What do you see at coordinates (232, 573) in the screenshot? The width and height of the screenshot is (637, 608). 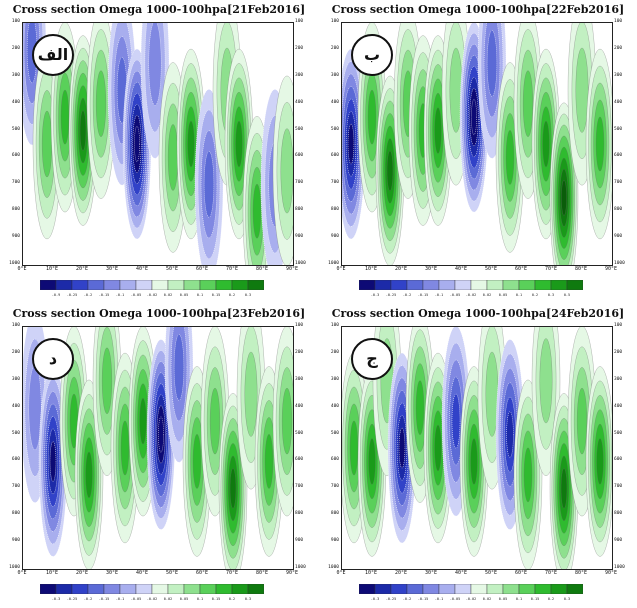 I see `x-tick-label: 70°E` at bounding box center [232, 573].